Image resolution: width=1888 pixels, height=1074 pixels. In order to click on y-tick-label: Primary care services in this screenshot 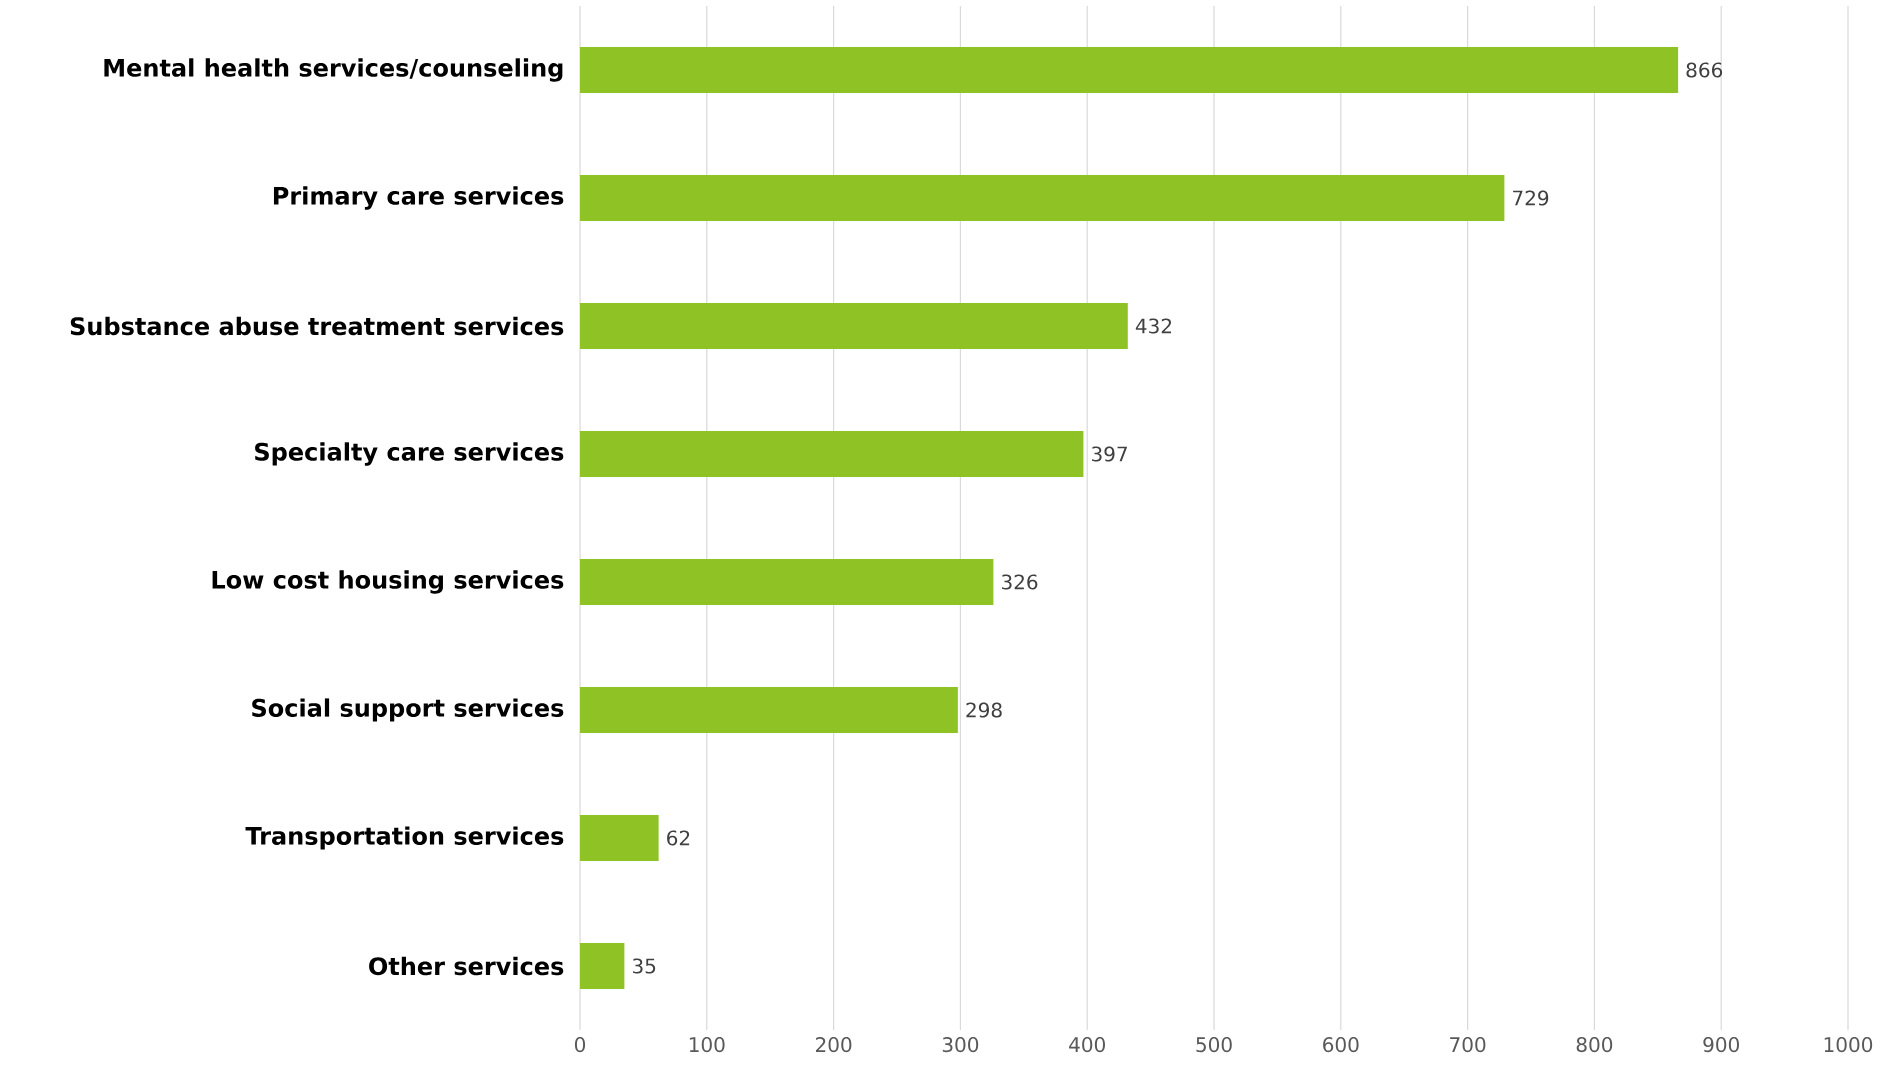, I will do `click(418, 198)`.